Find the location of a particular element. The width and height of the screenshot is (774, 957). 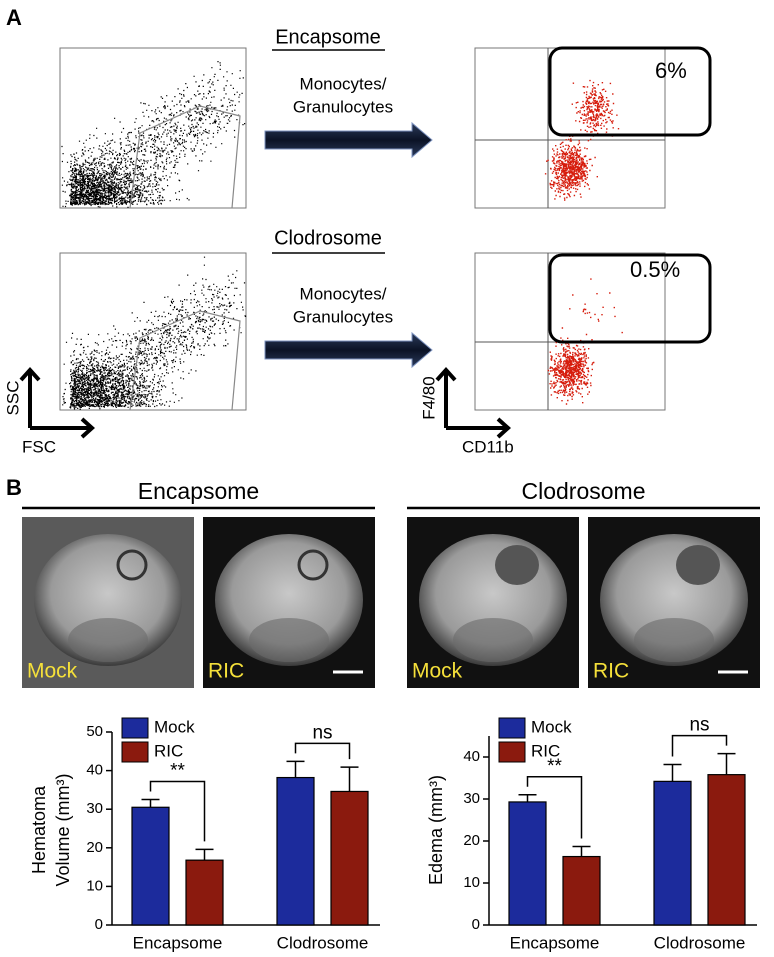

axis-label: F4/80 is located at coordinates (428, 397).